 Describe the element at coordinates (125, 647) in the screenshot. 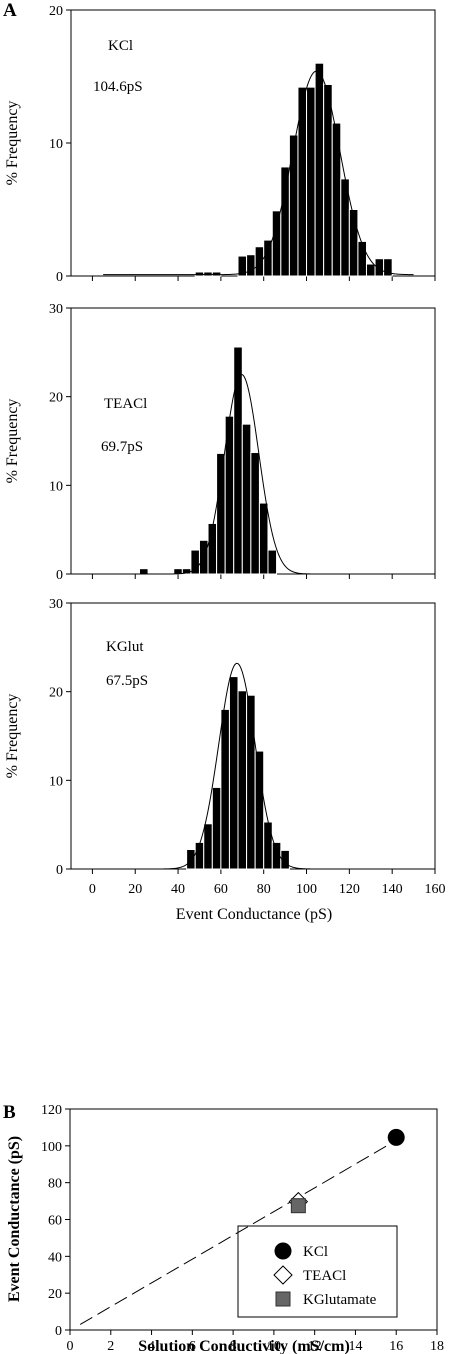

I see `ion-label: KGlut` at that location.